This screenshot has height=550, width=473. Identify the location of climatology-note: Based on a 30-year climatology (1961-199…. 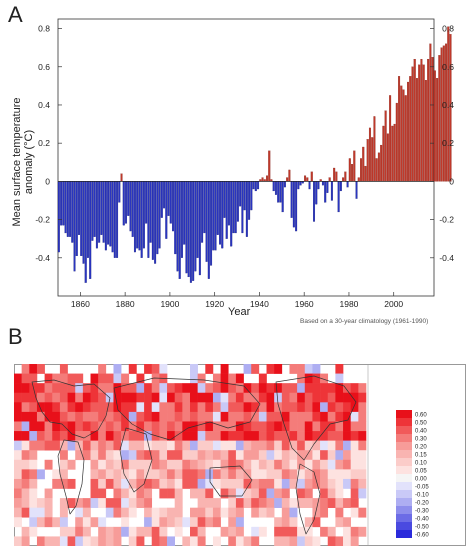
(364, 321).